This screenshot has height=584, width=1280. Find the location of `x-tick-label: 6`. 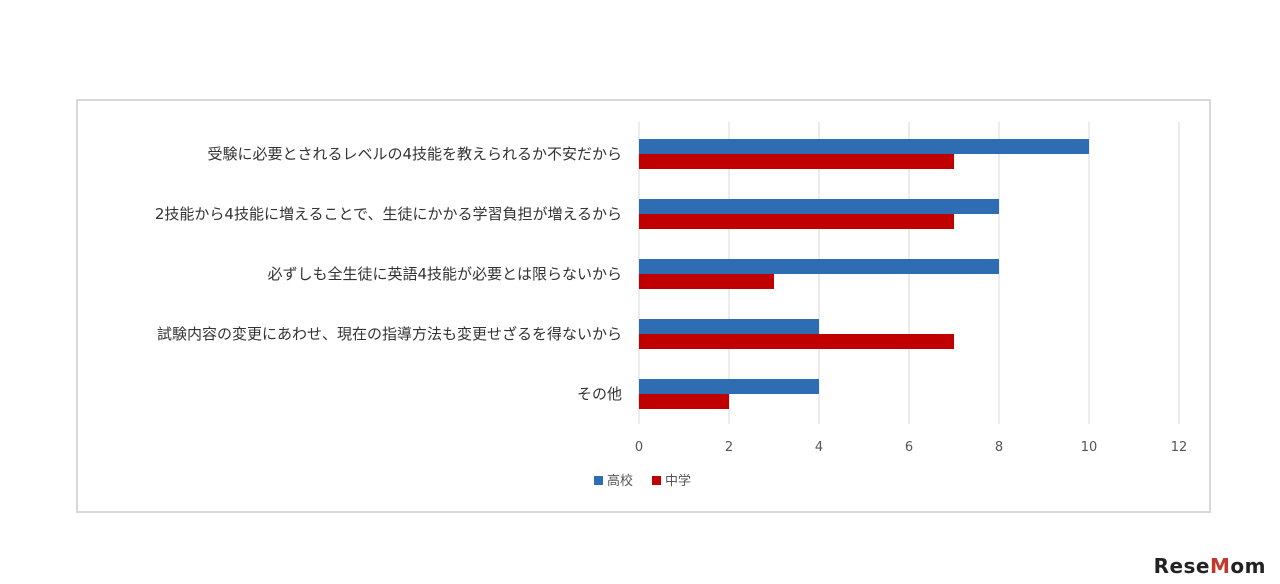

x-tick-label: 6 is located at coordinates (909, 447).